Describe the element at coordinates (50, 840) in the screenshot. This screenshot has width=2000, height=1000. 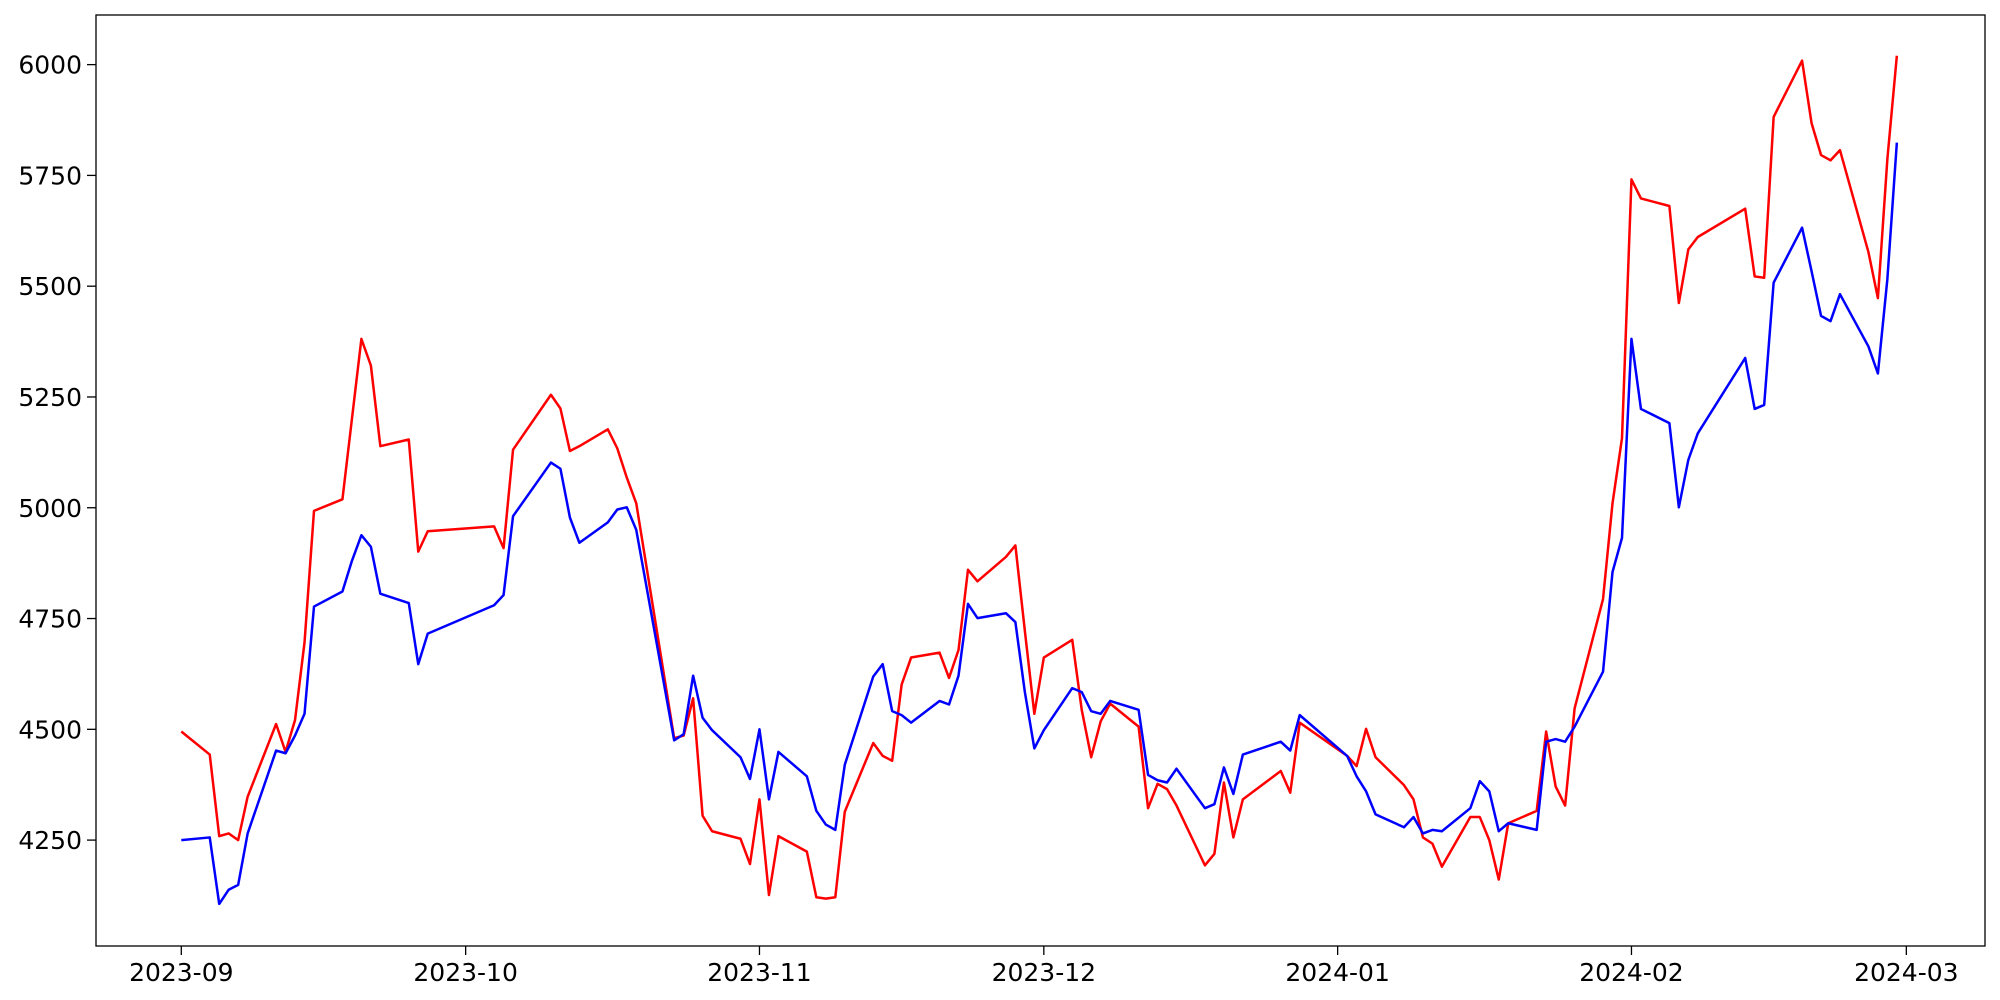
I see `y-tick-label: 4250` at that location.